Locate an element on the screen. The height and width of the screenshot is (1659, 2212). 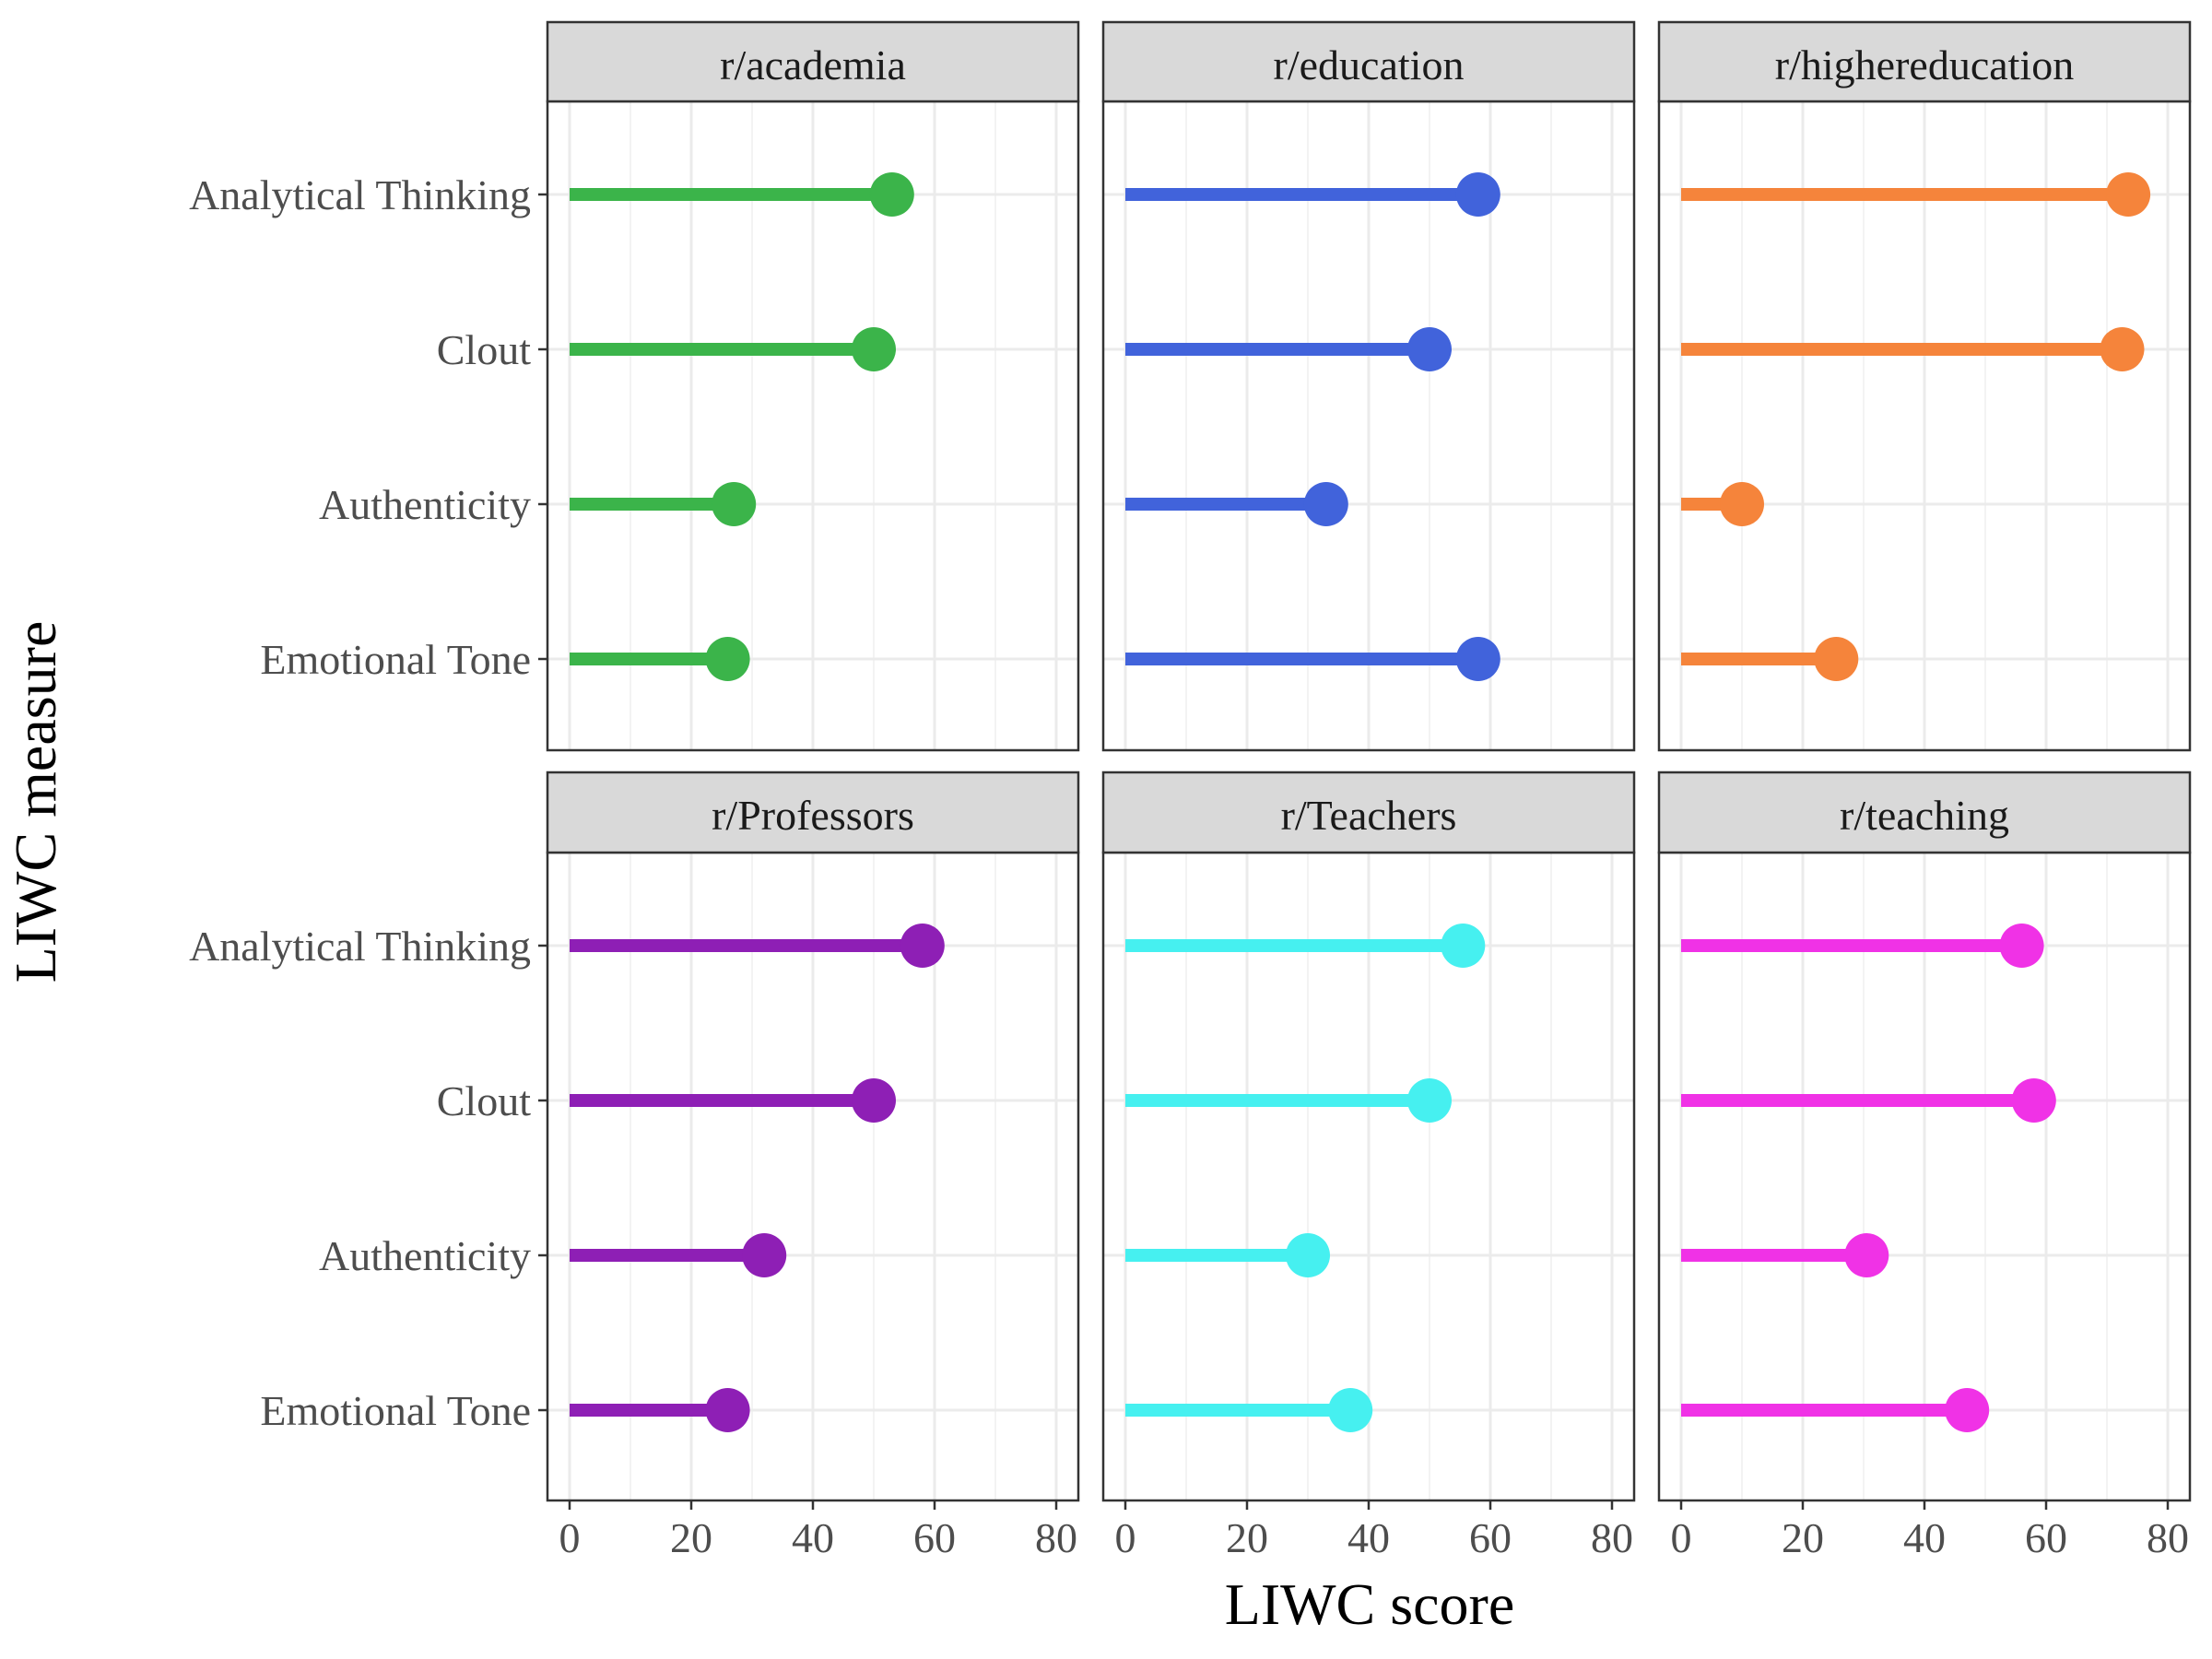
lollipop-point-r-academia-emotional-tone is located at coordinates (727, 659).